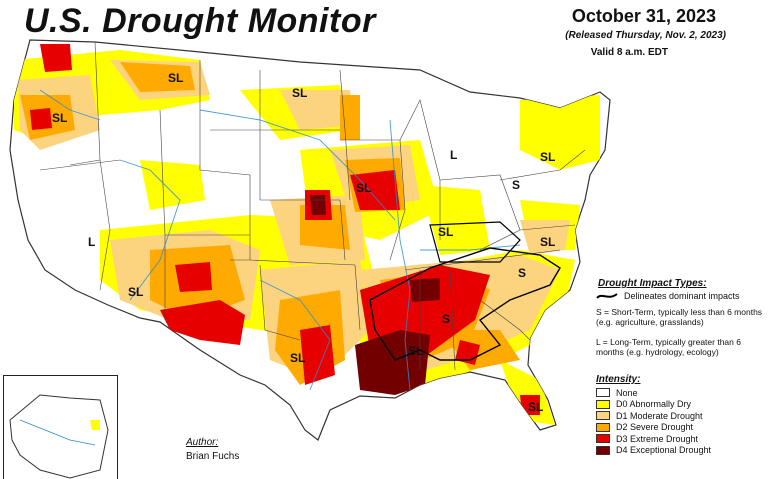  What do you see at coordinates (516, 185) in the screenshot?
I see `map-label-s-pa: S` at bounding box center [516, 185].